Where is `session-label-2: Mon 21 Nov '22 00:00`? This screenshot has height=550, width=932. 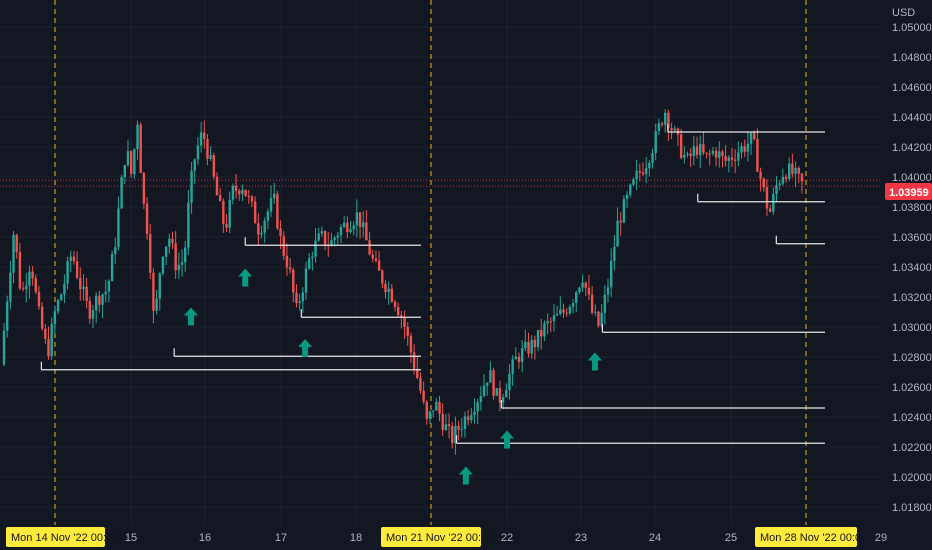
session-label-2: Mon 21 Nov '22 00:00 is located at coordinates (437, 537).